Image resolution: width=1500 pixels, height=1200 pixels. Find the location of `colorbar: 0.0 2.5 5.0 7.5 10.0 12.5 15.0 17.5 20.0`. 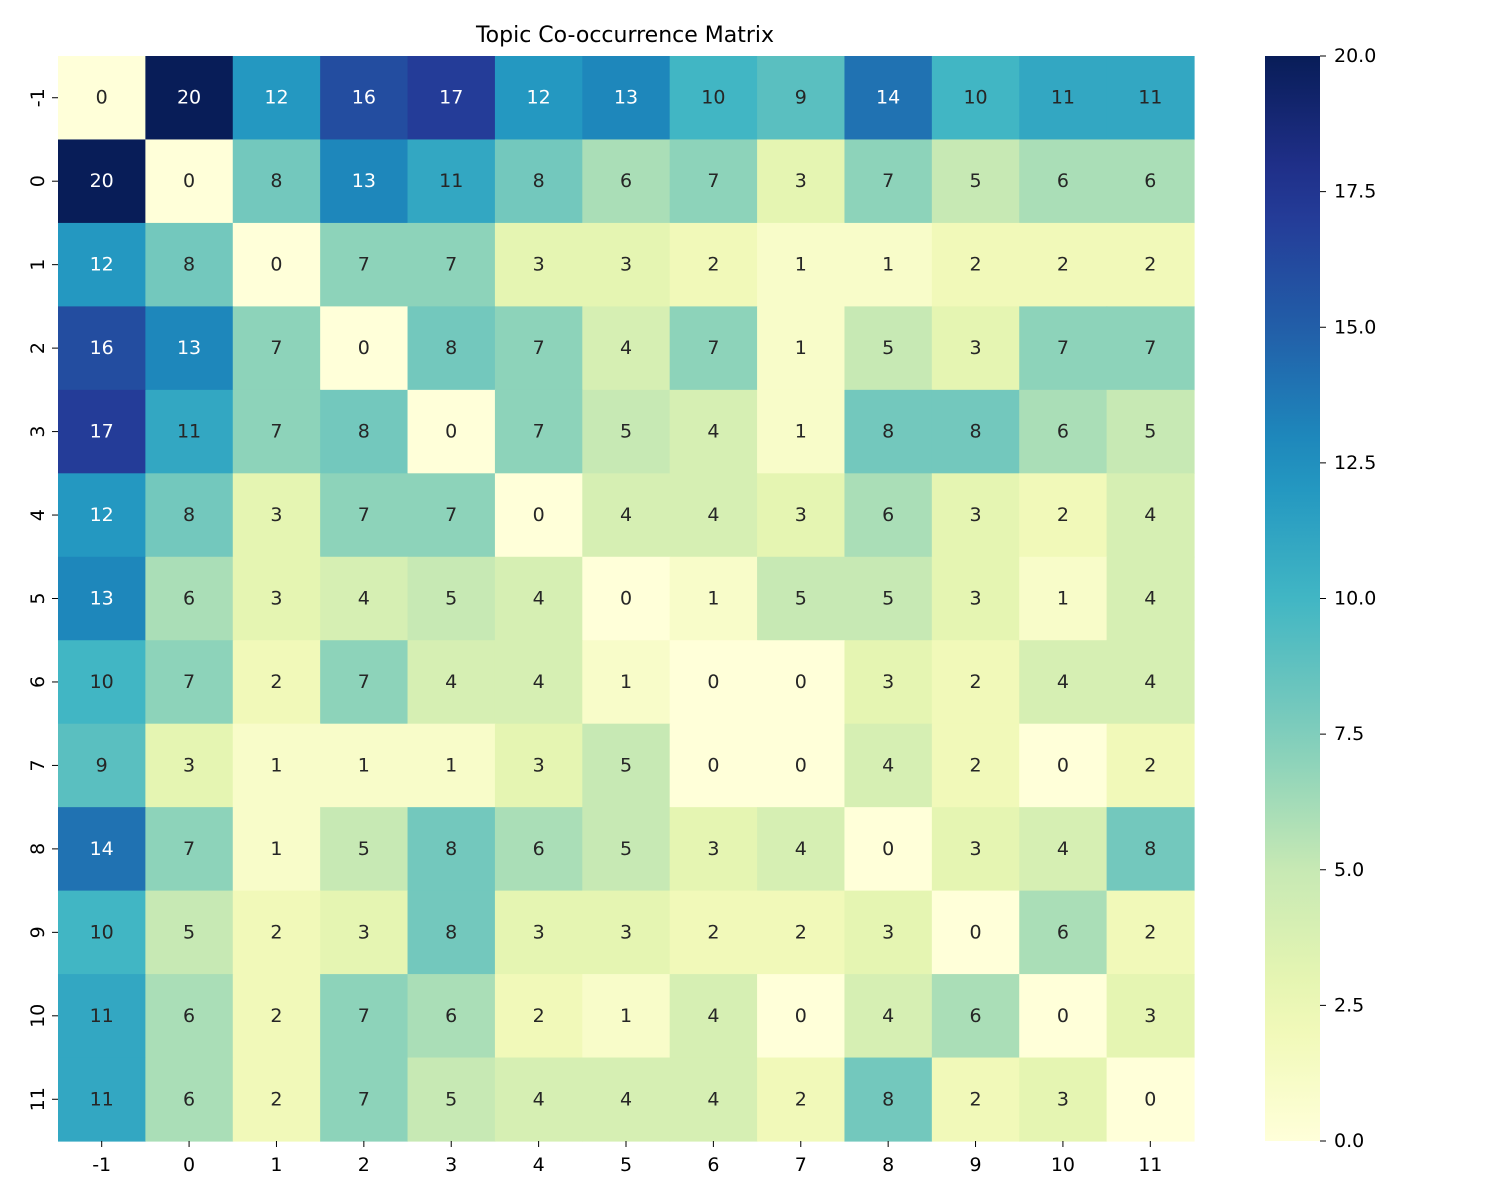

colorbar: 0.0 2.5 5.0 7.5 10.0 12.5 15.0 17.5 20.0 is located at coordinates (1320, 598).